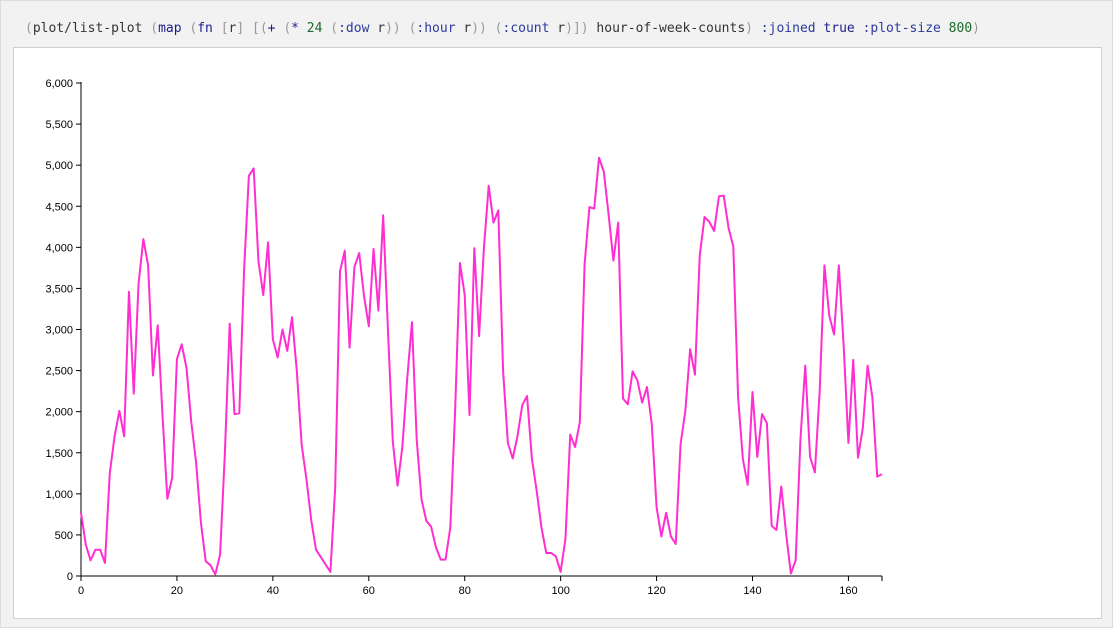  What do you see at coordinates (59, 125) in the screenshot?
I see `y-tick-label: 5,500` at bounding box center [59, 125].